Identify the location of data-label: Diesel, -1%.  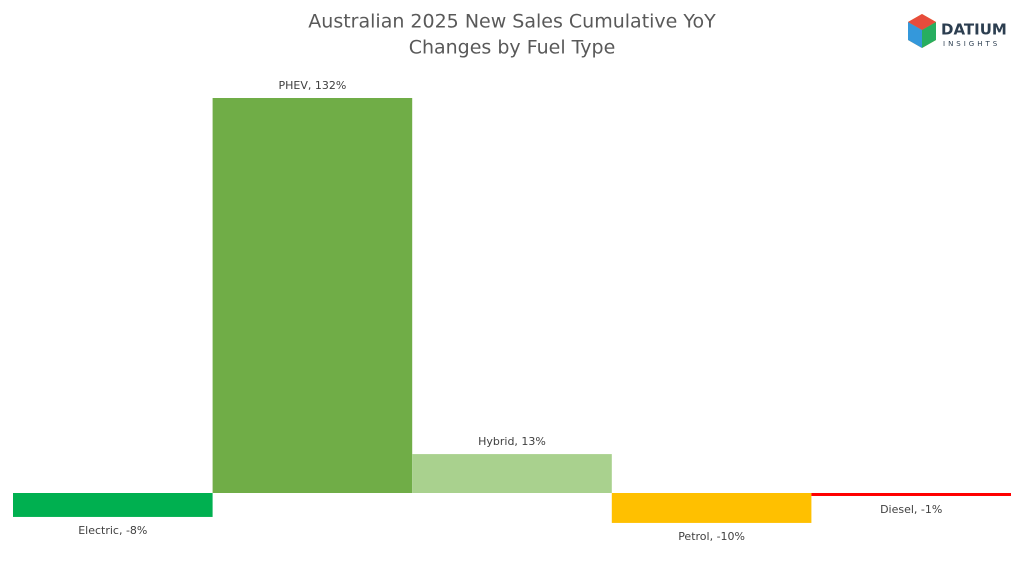
(911, 509).